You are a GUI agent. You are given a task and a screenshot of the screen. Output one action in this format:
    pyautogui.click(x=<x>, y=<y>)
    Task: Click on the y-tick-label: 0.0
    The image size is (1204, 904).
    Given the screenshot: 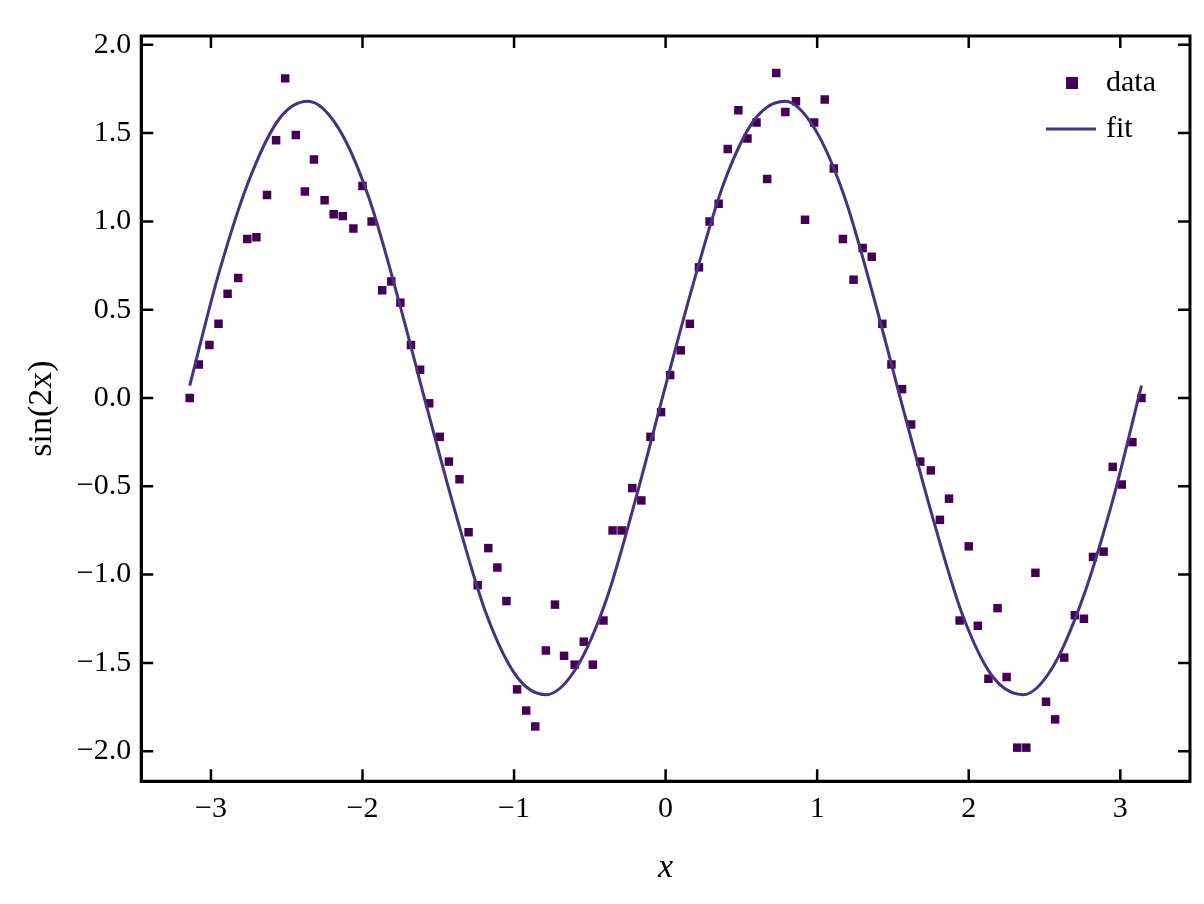 What is the action you would take?
    pyautogui.click(x=112, y=395)
    